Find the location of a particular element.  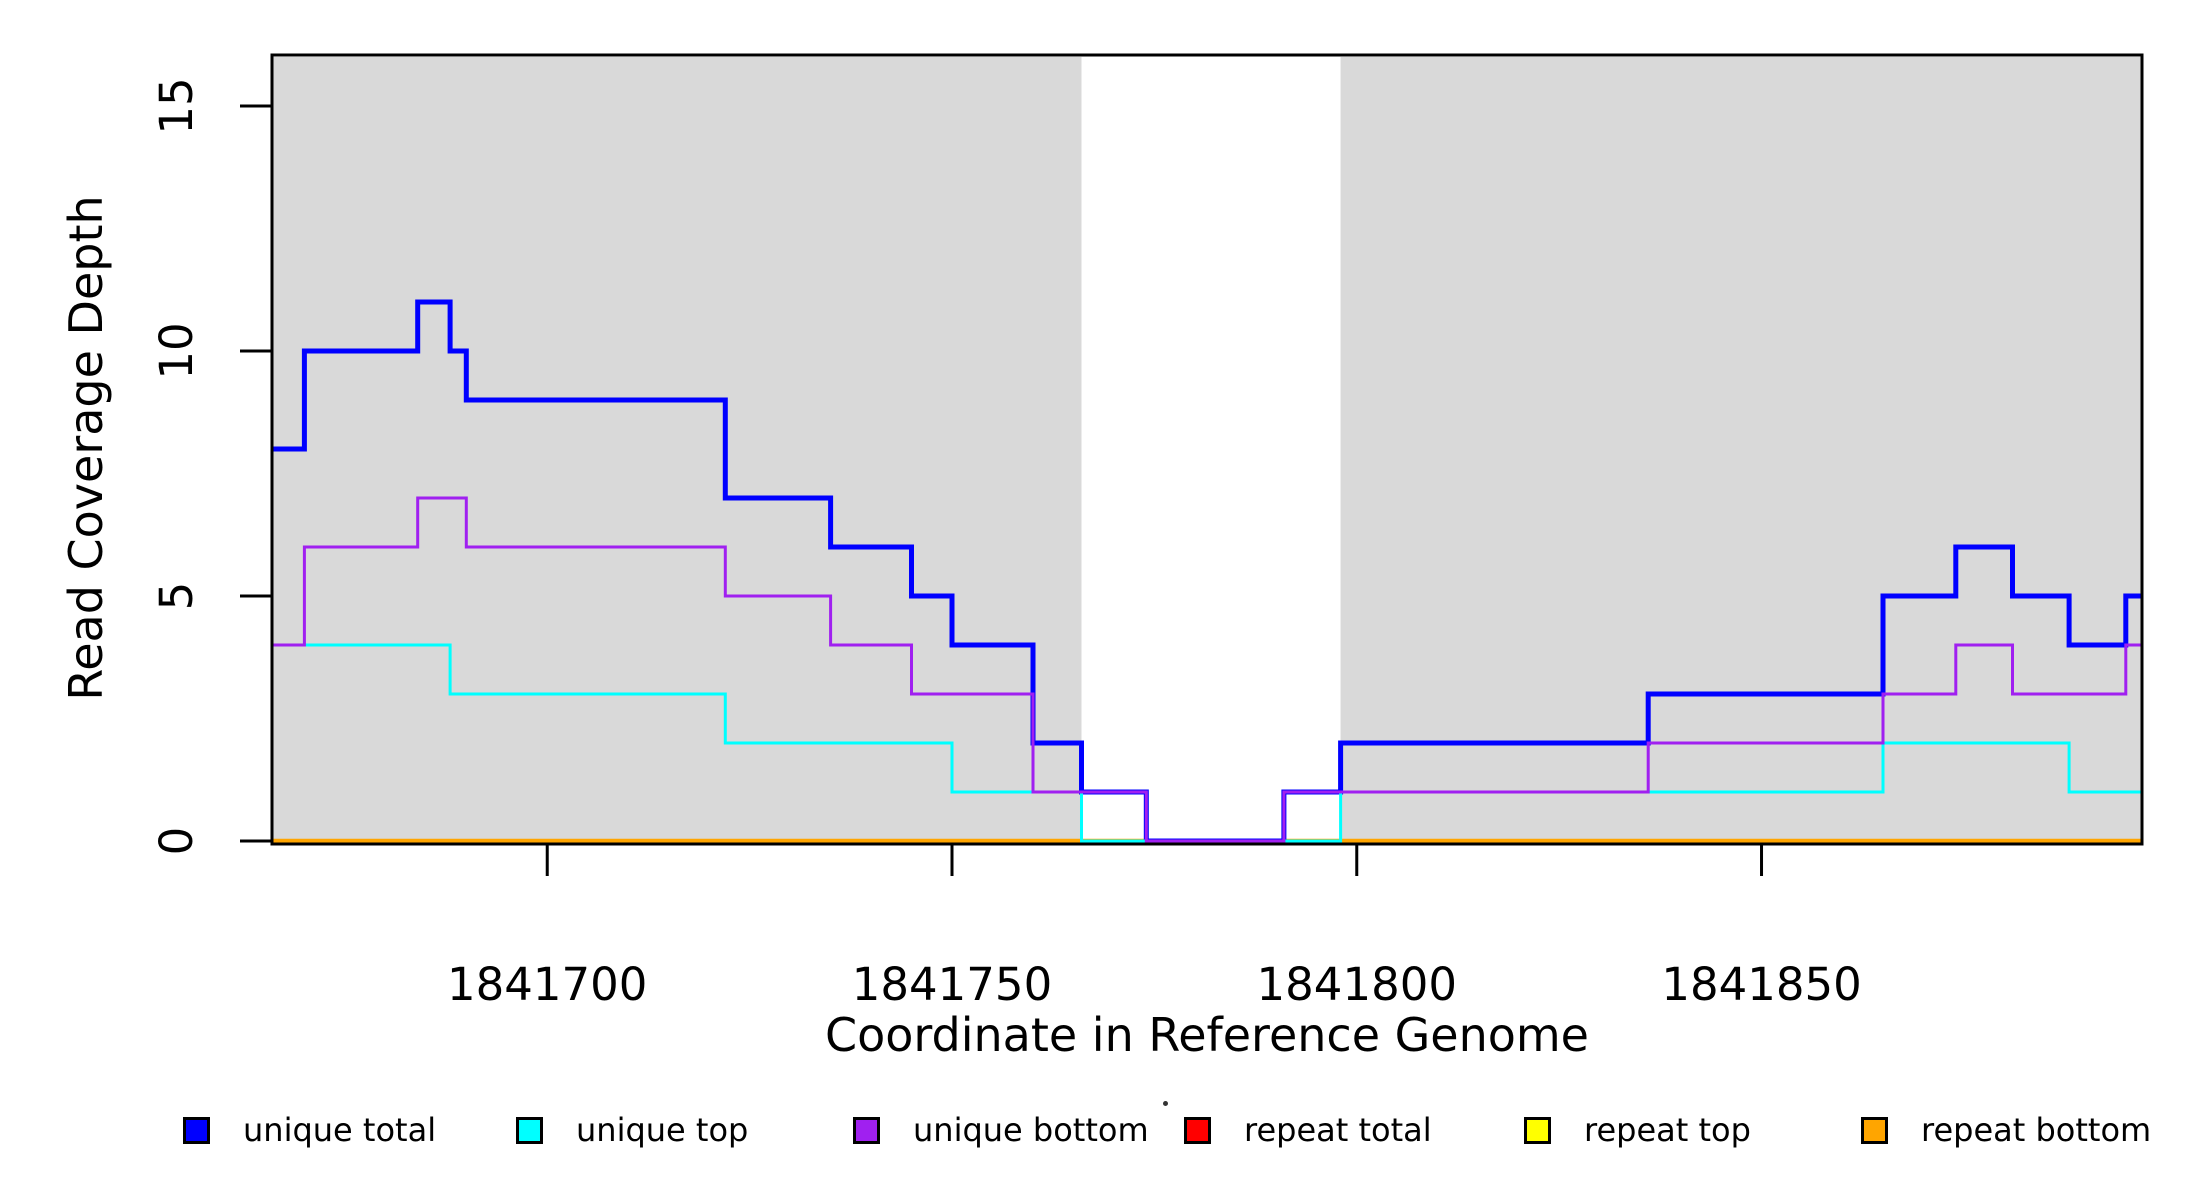

legend-entry-repeat-total: repeat total is located at coordinates (1308, 1130).